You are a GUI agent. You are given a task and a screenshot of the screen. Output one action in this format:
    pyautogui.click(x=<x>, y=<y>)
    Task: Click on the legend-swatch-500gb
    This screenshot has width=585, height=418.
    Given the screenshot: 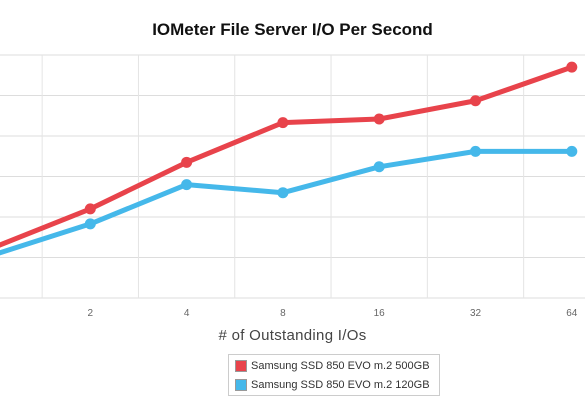 What is the action you would take?
    pyautogui.click(x=241, y=365)
    